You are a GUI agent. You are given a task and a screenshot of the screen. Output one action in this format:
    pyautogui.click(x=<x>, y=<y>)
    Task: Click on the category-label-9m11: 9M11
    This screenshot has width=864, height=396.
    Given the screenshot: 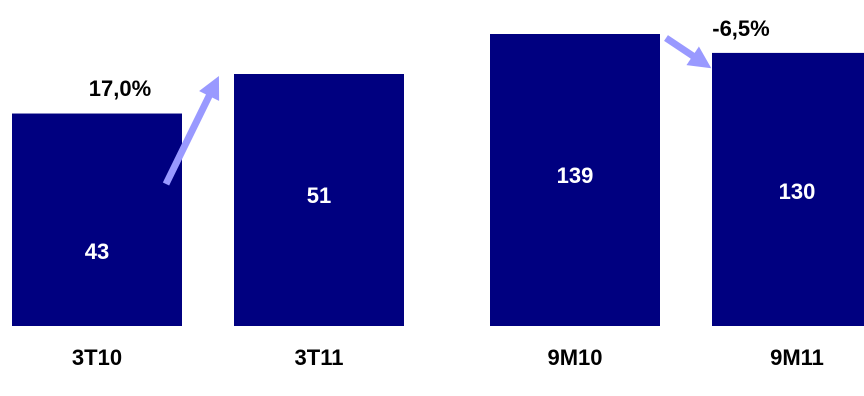 What is the action you would take?
    pyautogui.click(x=797, y=357)
    